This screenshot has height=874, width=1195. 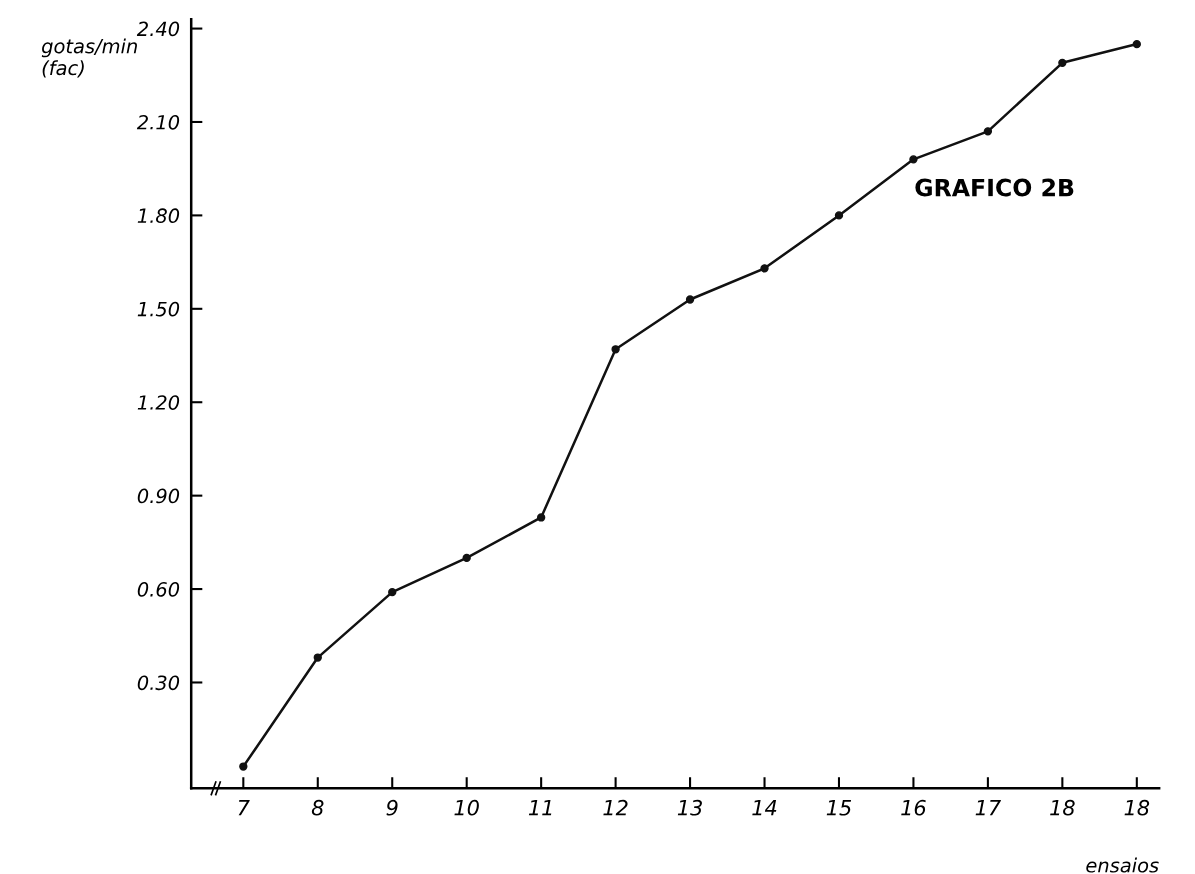 What do you see at coordinates (1122, 865) in the screenshot?
I see `x-axis-title: ensaios` at bounding box center [1122, 865].